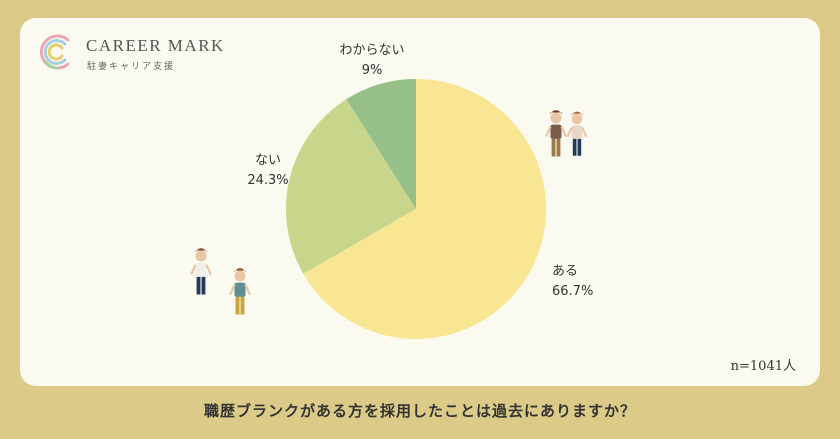 The image size is (840, 439). What do you see at coordinates (267, 180) in the screenshot?
I see `slice-value-2: 24.3%` at bounding box center [267, 180].